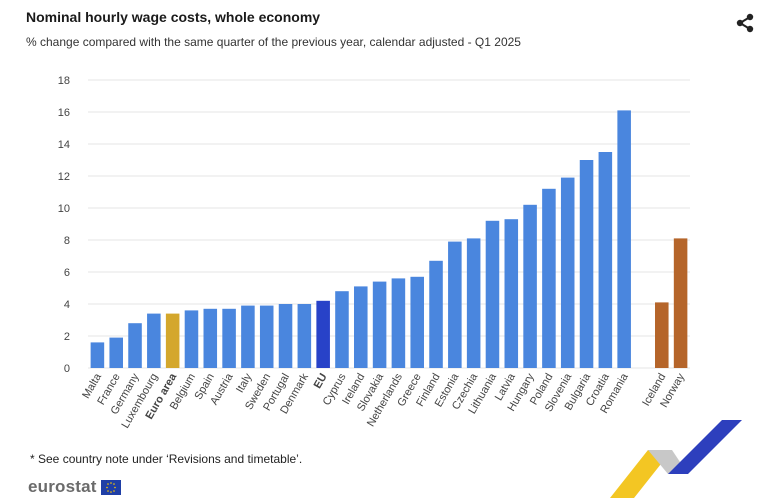 This screenshot has width=760, height=498. I want to click on bar-euro-area, so click(172, 340).